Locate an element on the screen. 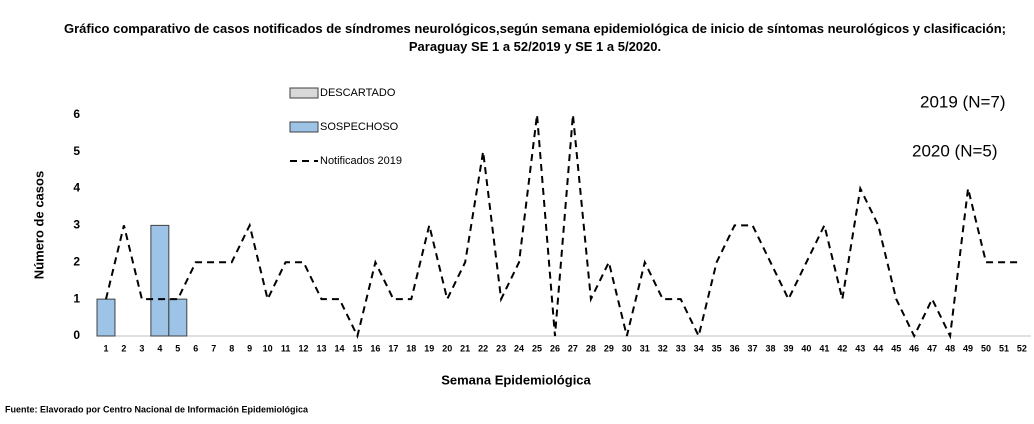 Image resolution: width=1034 pixels, height=424 pixels. legend-label: Notificados 2019 is located at coordinates (361, 161).